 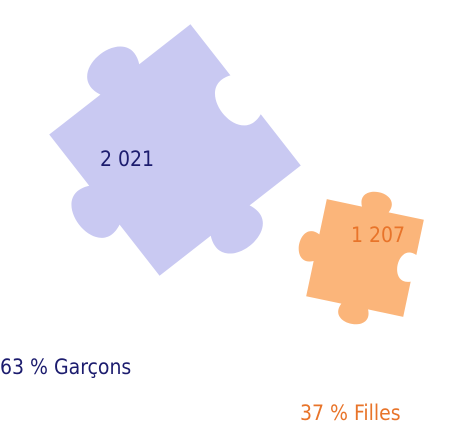 What do you see at coordinates (356, 256) in the screenshot?
I see `girls-puzzle-piece` at bounding box center [356, 256].